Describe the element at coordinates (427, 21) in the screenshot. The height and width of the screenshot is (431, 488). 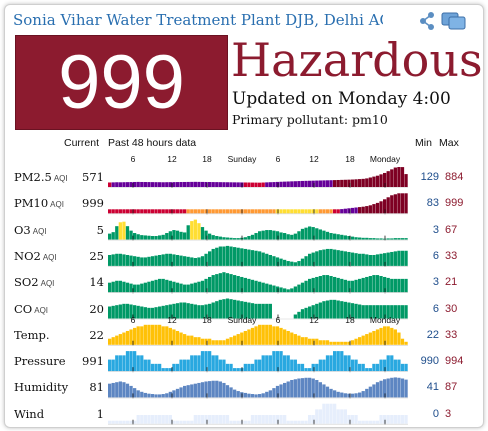
I see `share-icon` at that location.